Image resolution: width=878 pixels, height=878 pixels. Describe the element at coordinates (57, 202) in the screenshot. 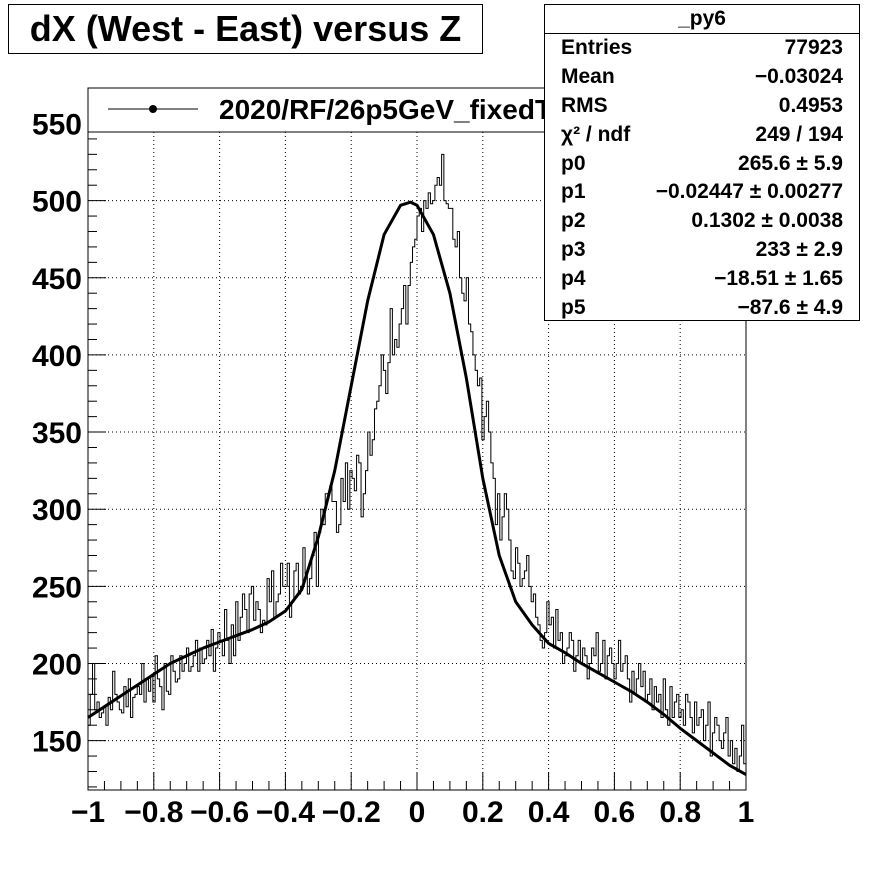

I see `y-tick-label: 500` at that location.